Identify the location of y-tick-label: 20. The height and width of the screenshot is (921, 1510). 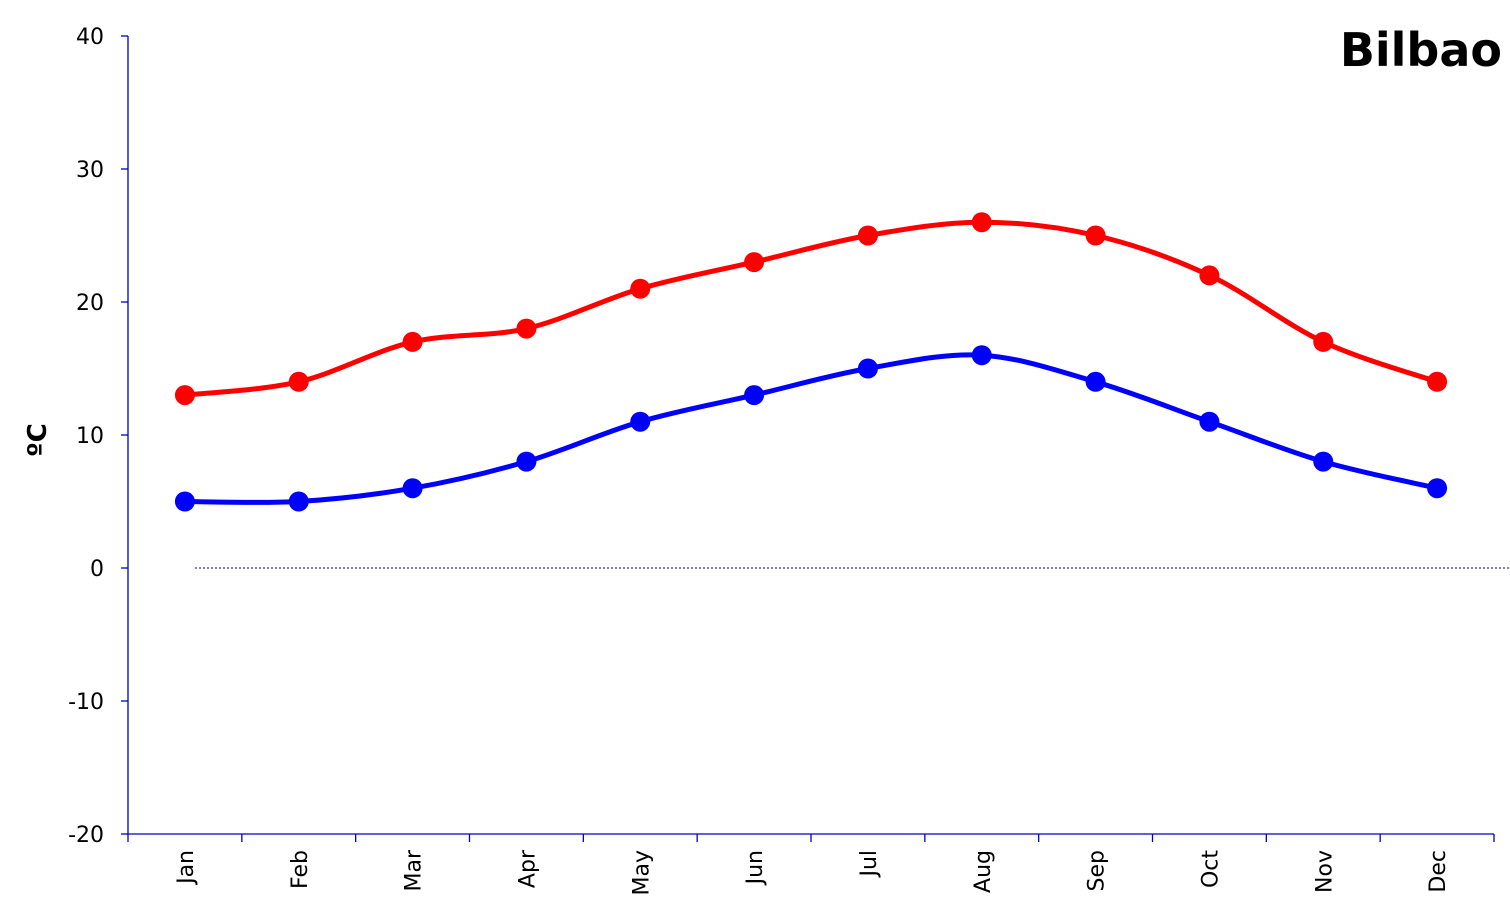
(90, 303).